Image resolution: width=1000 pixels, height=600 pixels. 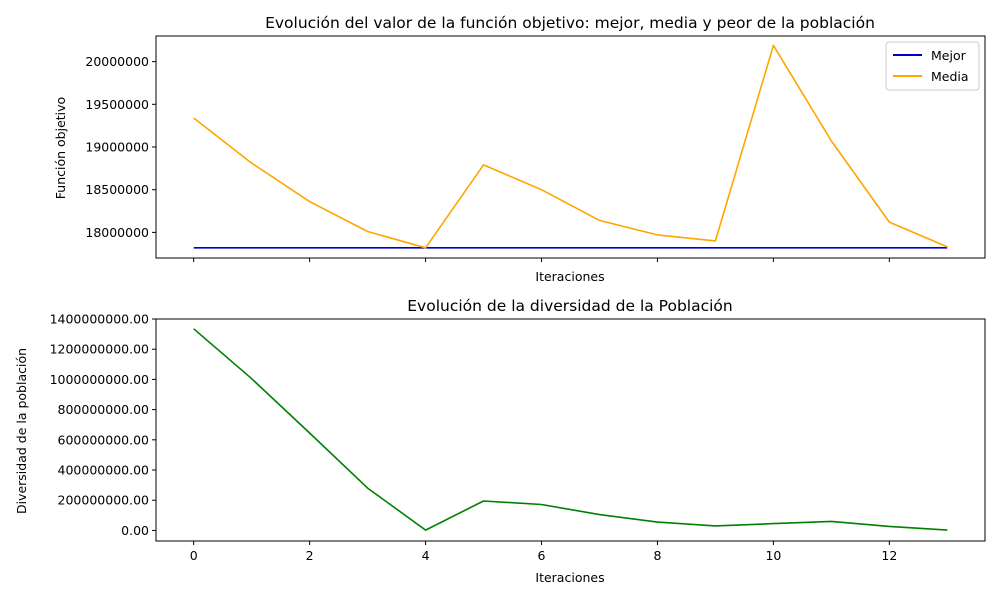 I want to click on diversity-ytick-label: 400000000.00, so click(x=104, y=470).